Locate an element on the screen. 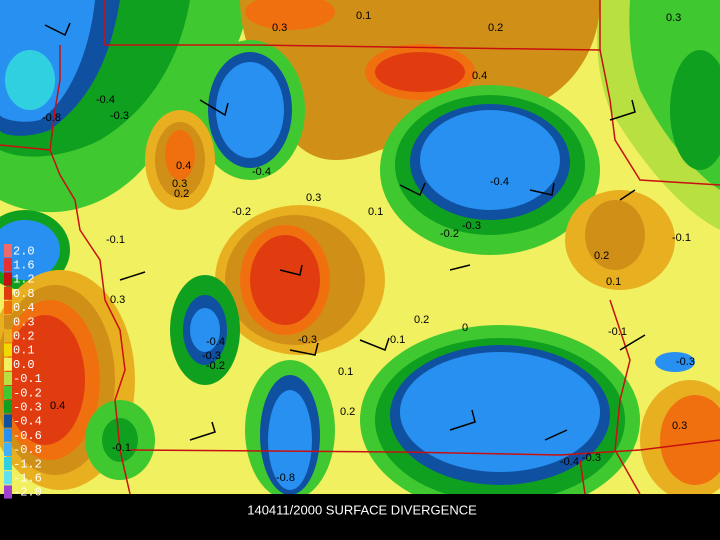  legend-label: 1.2 is located at coordinates (24, 280).